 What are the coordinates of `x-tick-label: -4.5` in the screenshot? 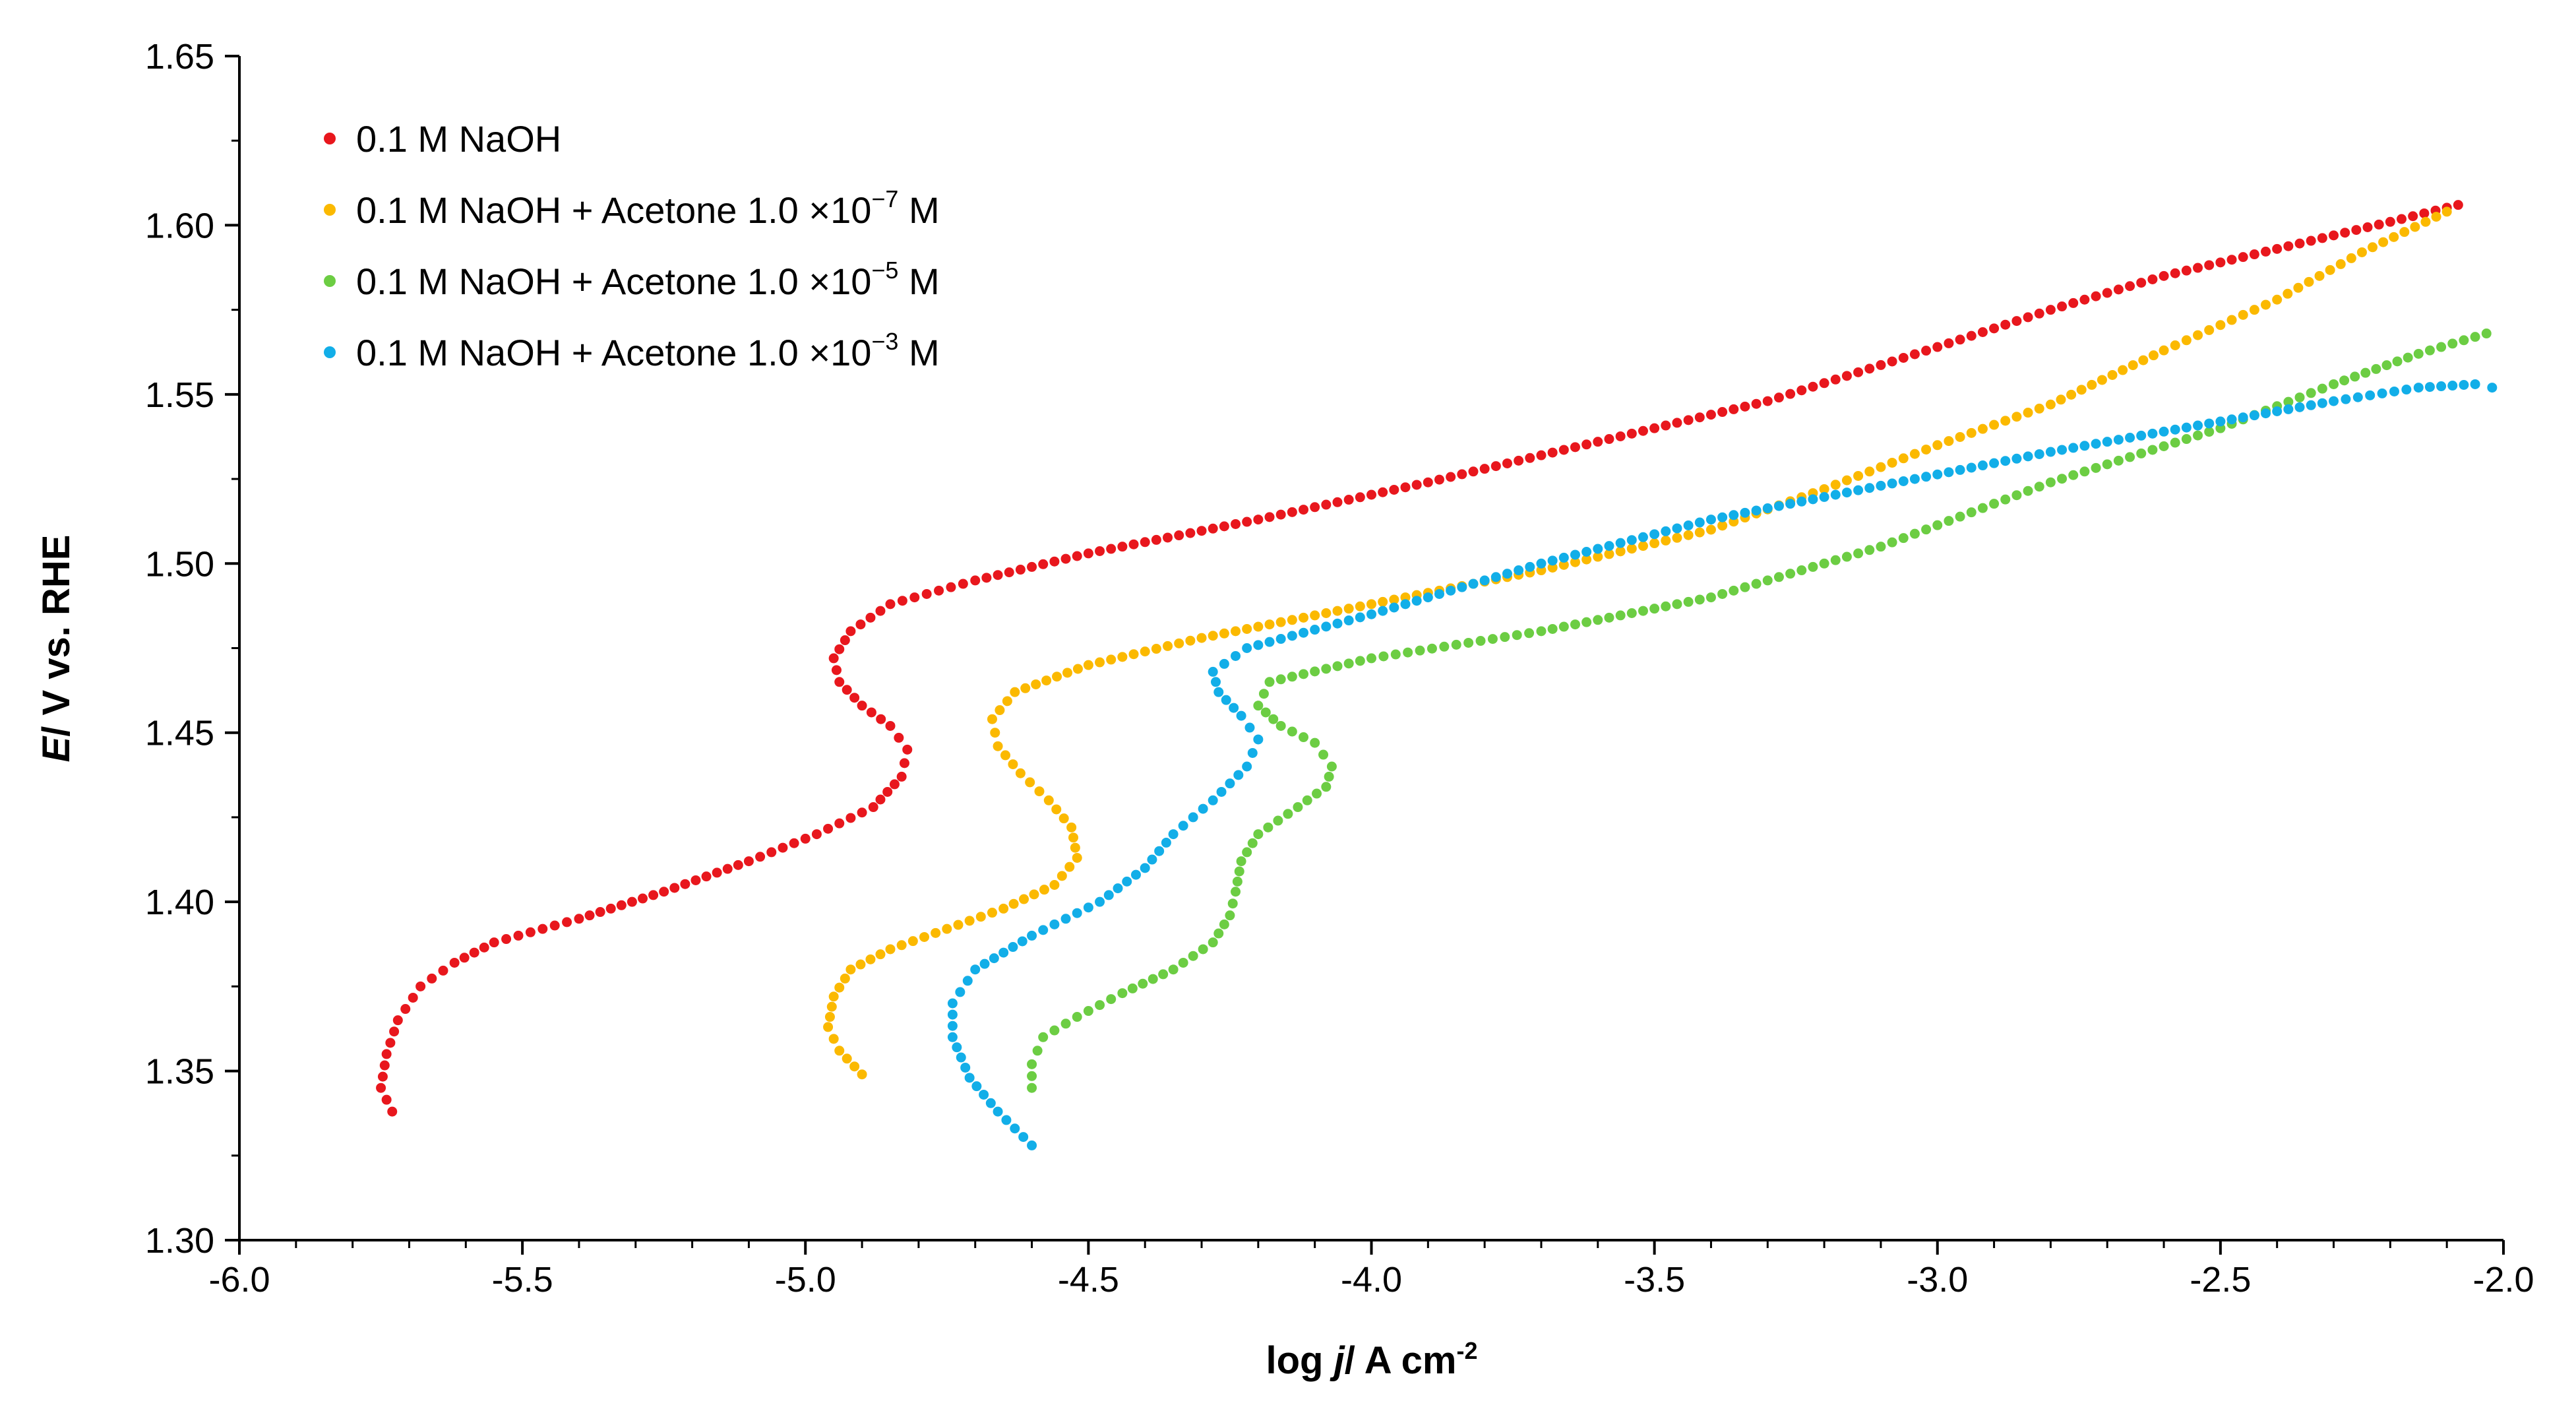 It's located at (1088, 1280).